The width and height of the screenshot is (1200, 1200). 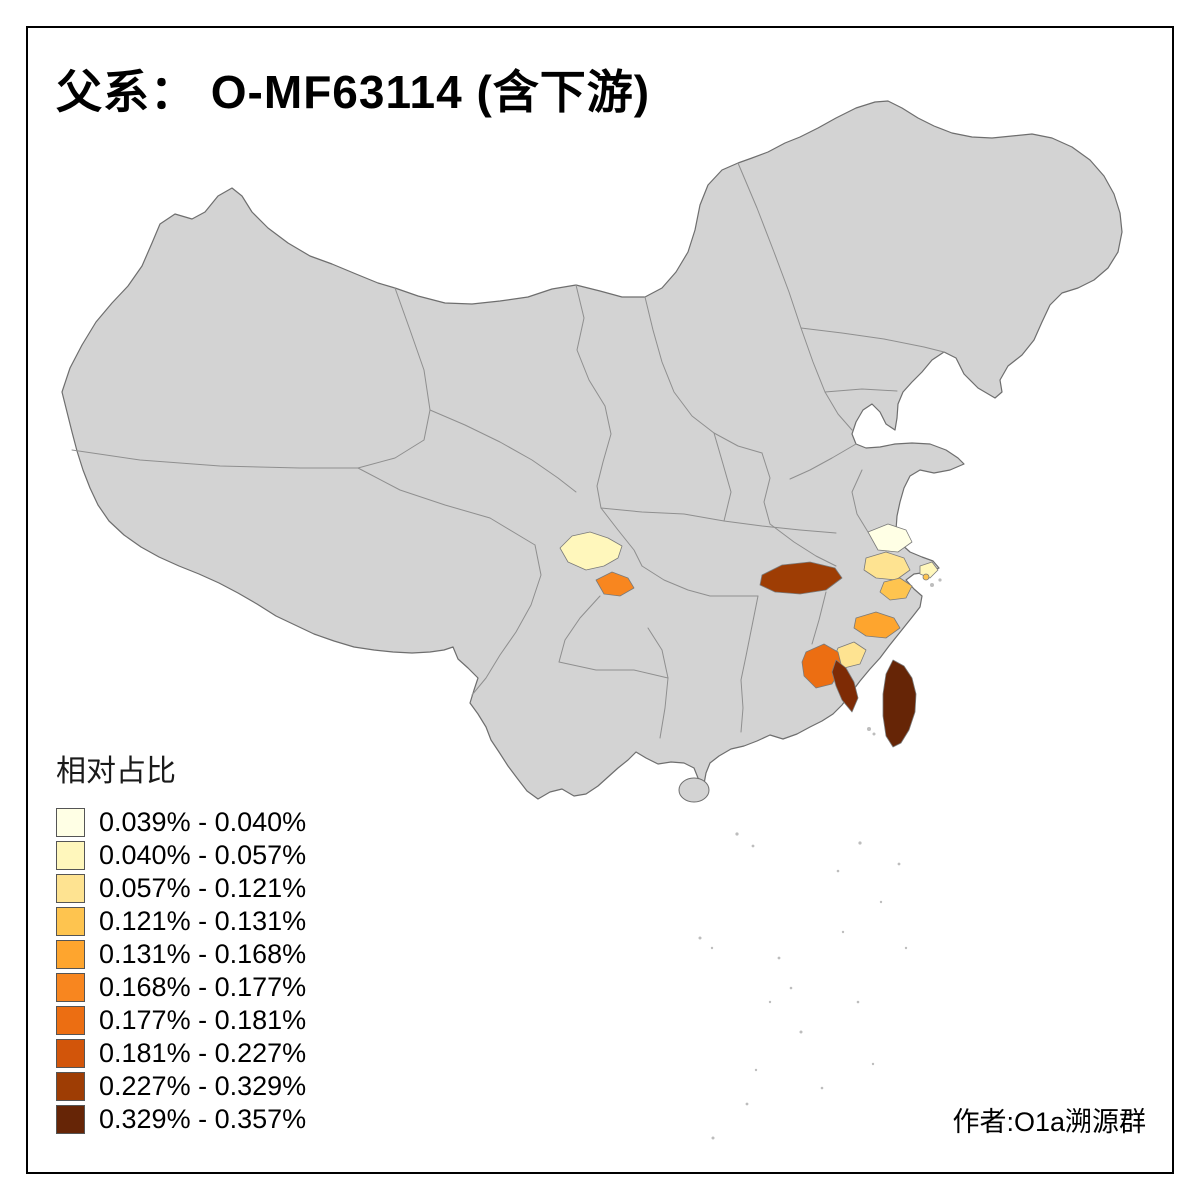 I want to click on legend-item-label: 0.057% - 0.121%, so click(x=203, y=888).